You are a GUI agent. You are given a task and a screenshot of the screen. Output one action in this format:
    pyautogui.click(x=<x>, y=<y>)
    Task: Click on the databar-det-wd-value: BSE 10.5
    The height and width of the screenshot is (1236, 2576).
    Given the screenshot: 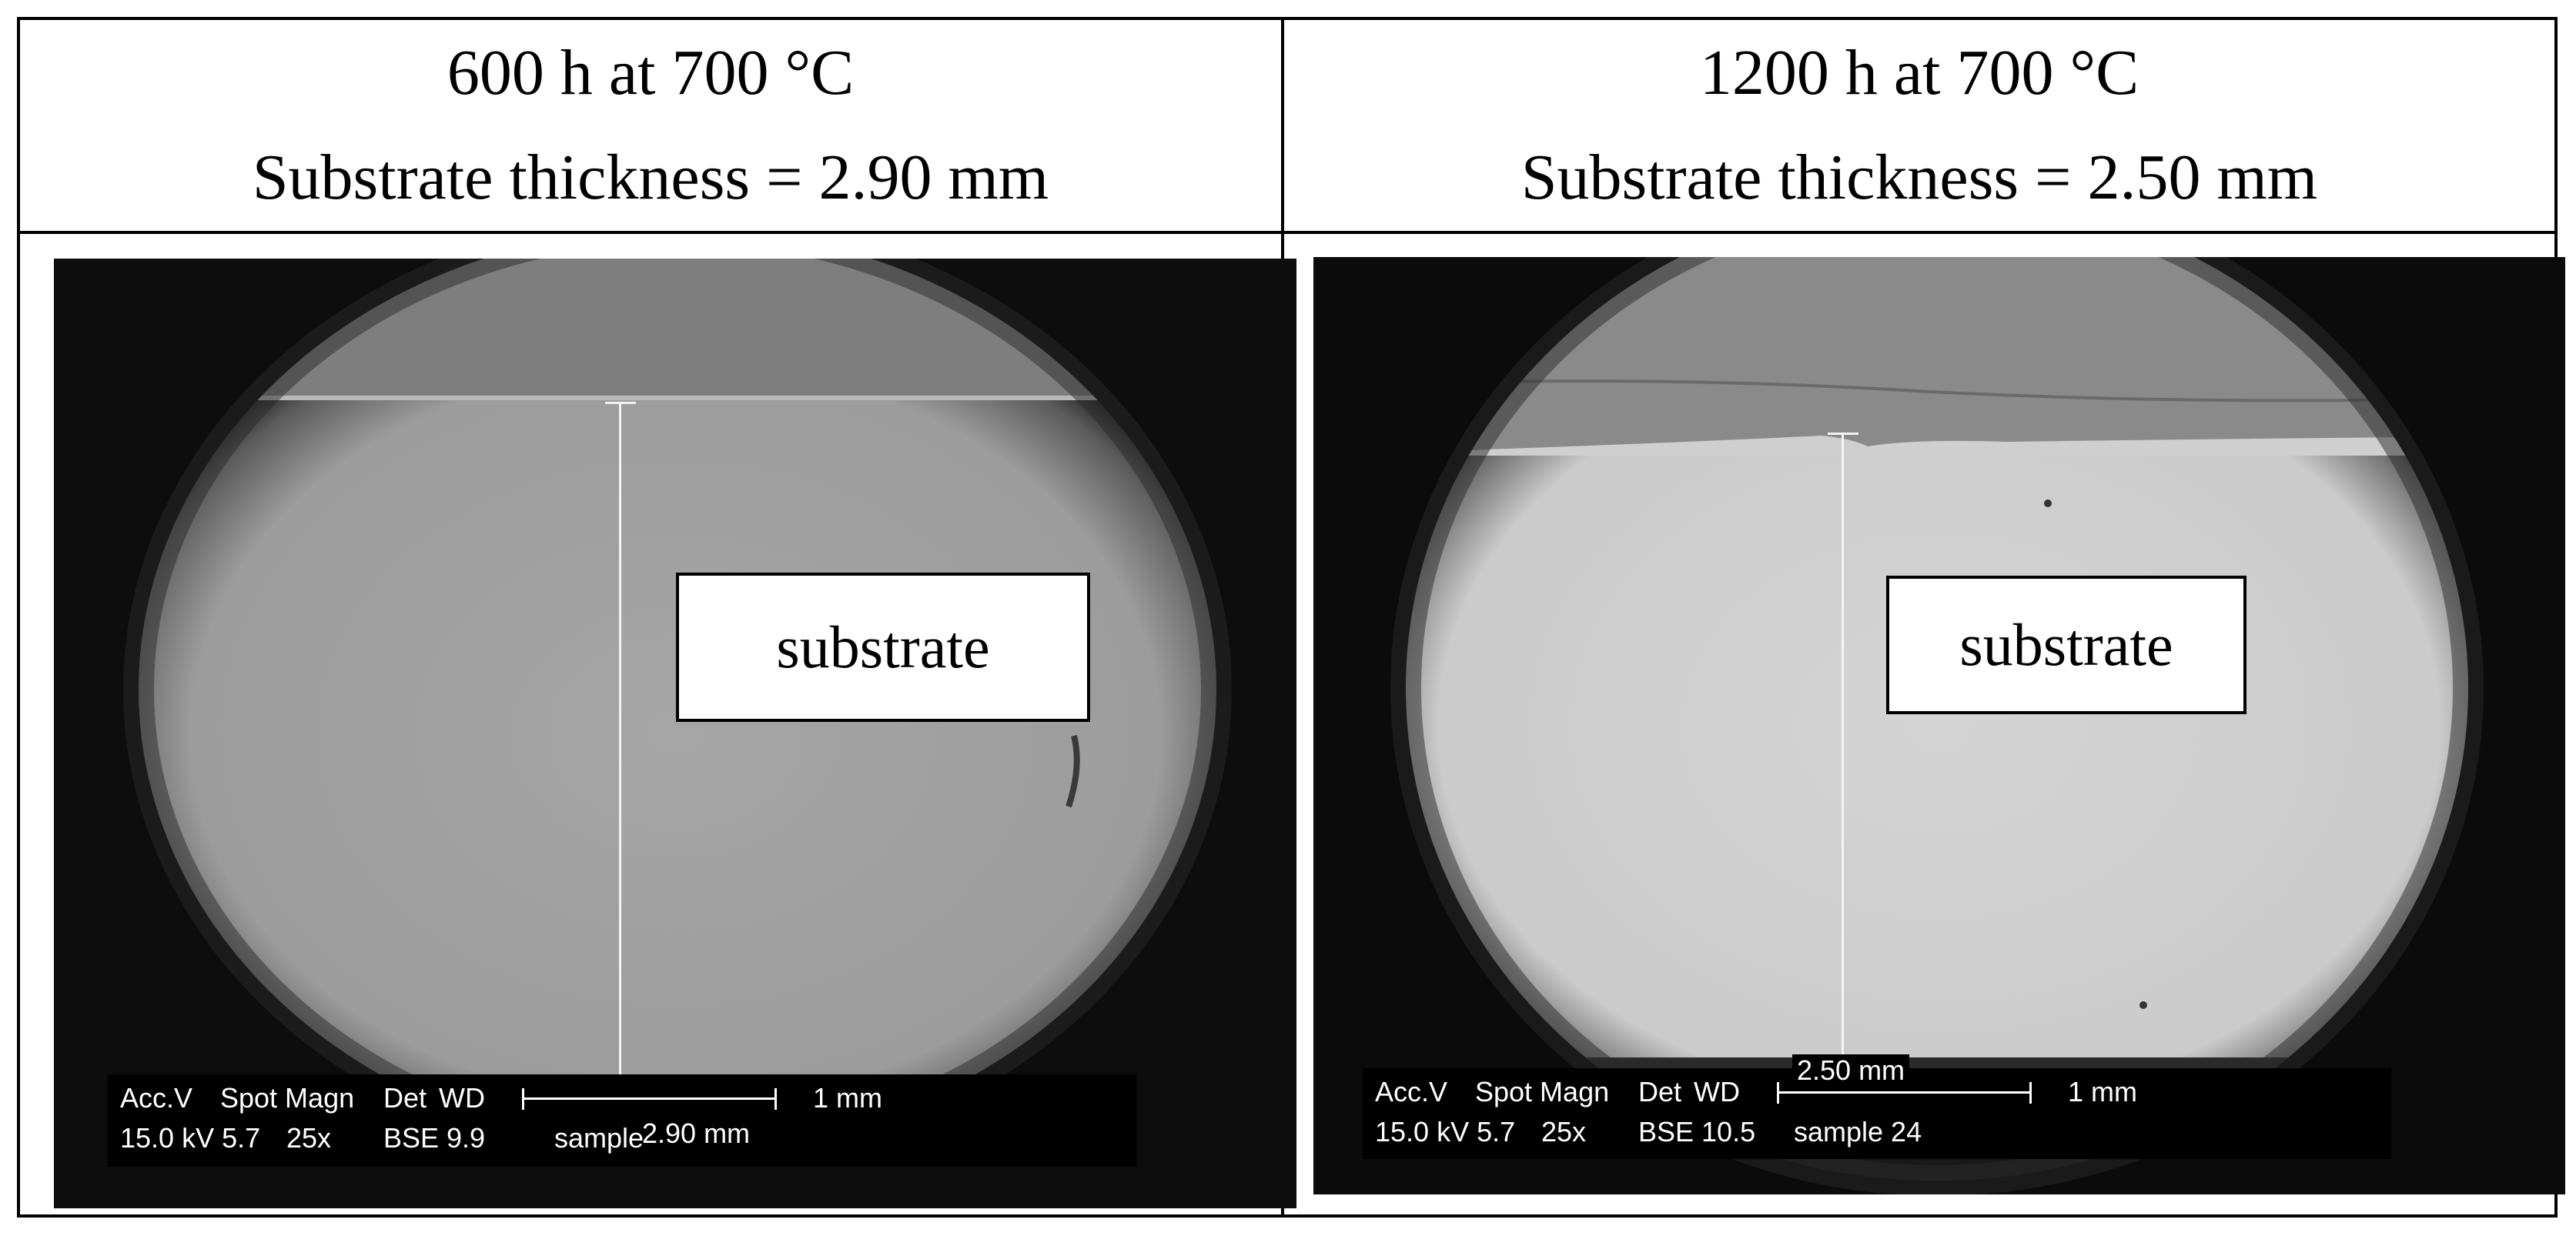 What is the action you would take?
    pyautogui.click(x=1697, y=1131)
    